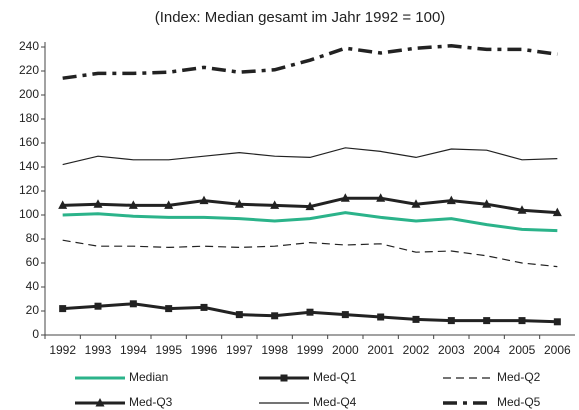 The height and width of the screenshot is (410, 579). What do you see at coordinates (519, 377) in the screenshot?
I see `legend-label: Med-Q2` at bounding box center [519, 377].